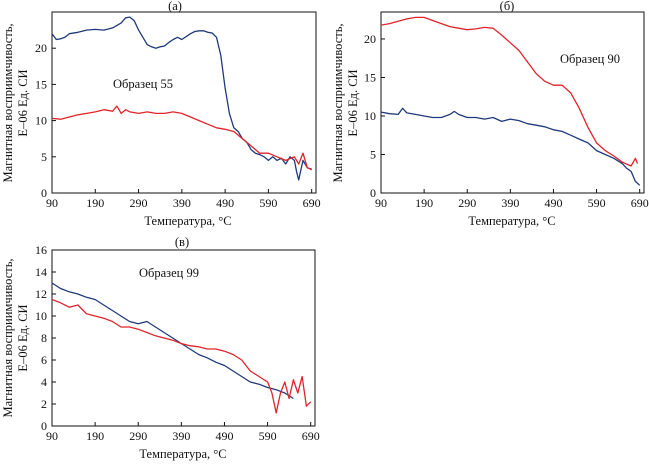  I want to click on panel-c-label: (в), so click(182, 242).